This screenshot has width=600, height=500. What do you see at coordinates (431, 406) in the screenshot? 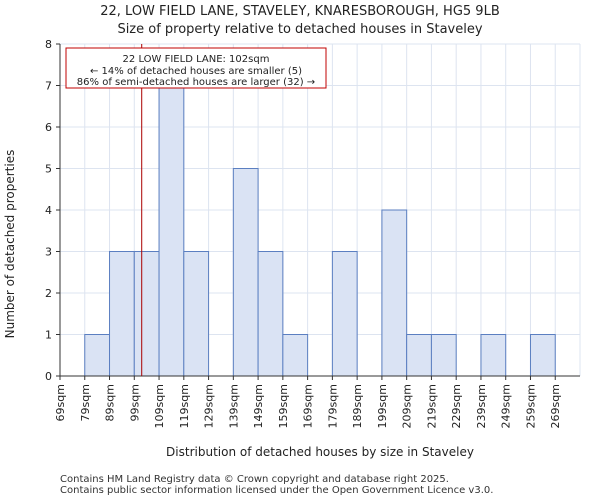
I see `x-tick-label: 219sqm` at bounding box center [431, 406].